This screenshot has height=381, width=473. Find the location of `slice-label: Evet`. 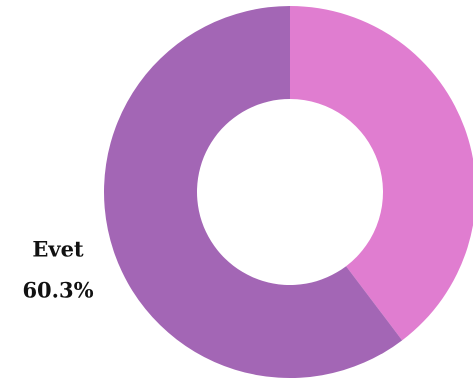

slice-label: Evet is located at coordinates (58, 249).